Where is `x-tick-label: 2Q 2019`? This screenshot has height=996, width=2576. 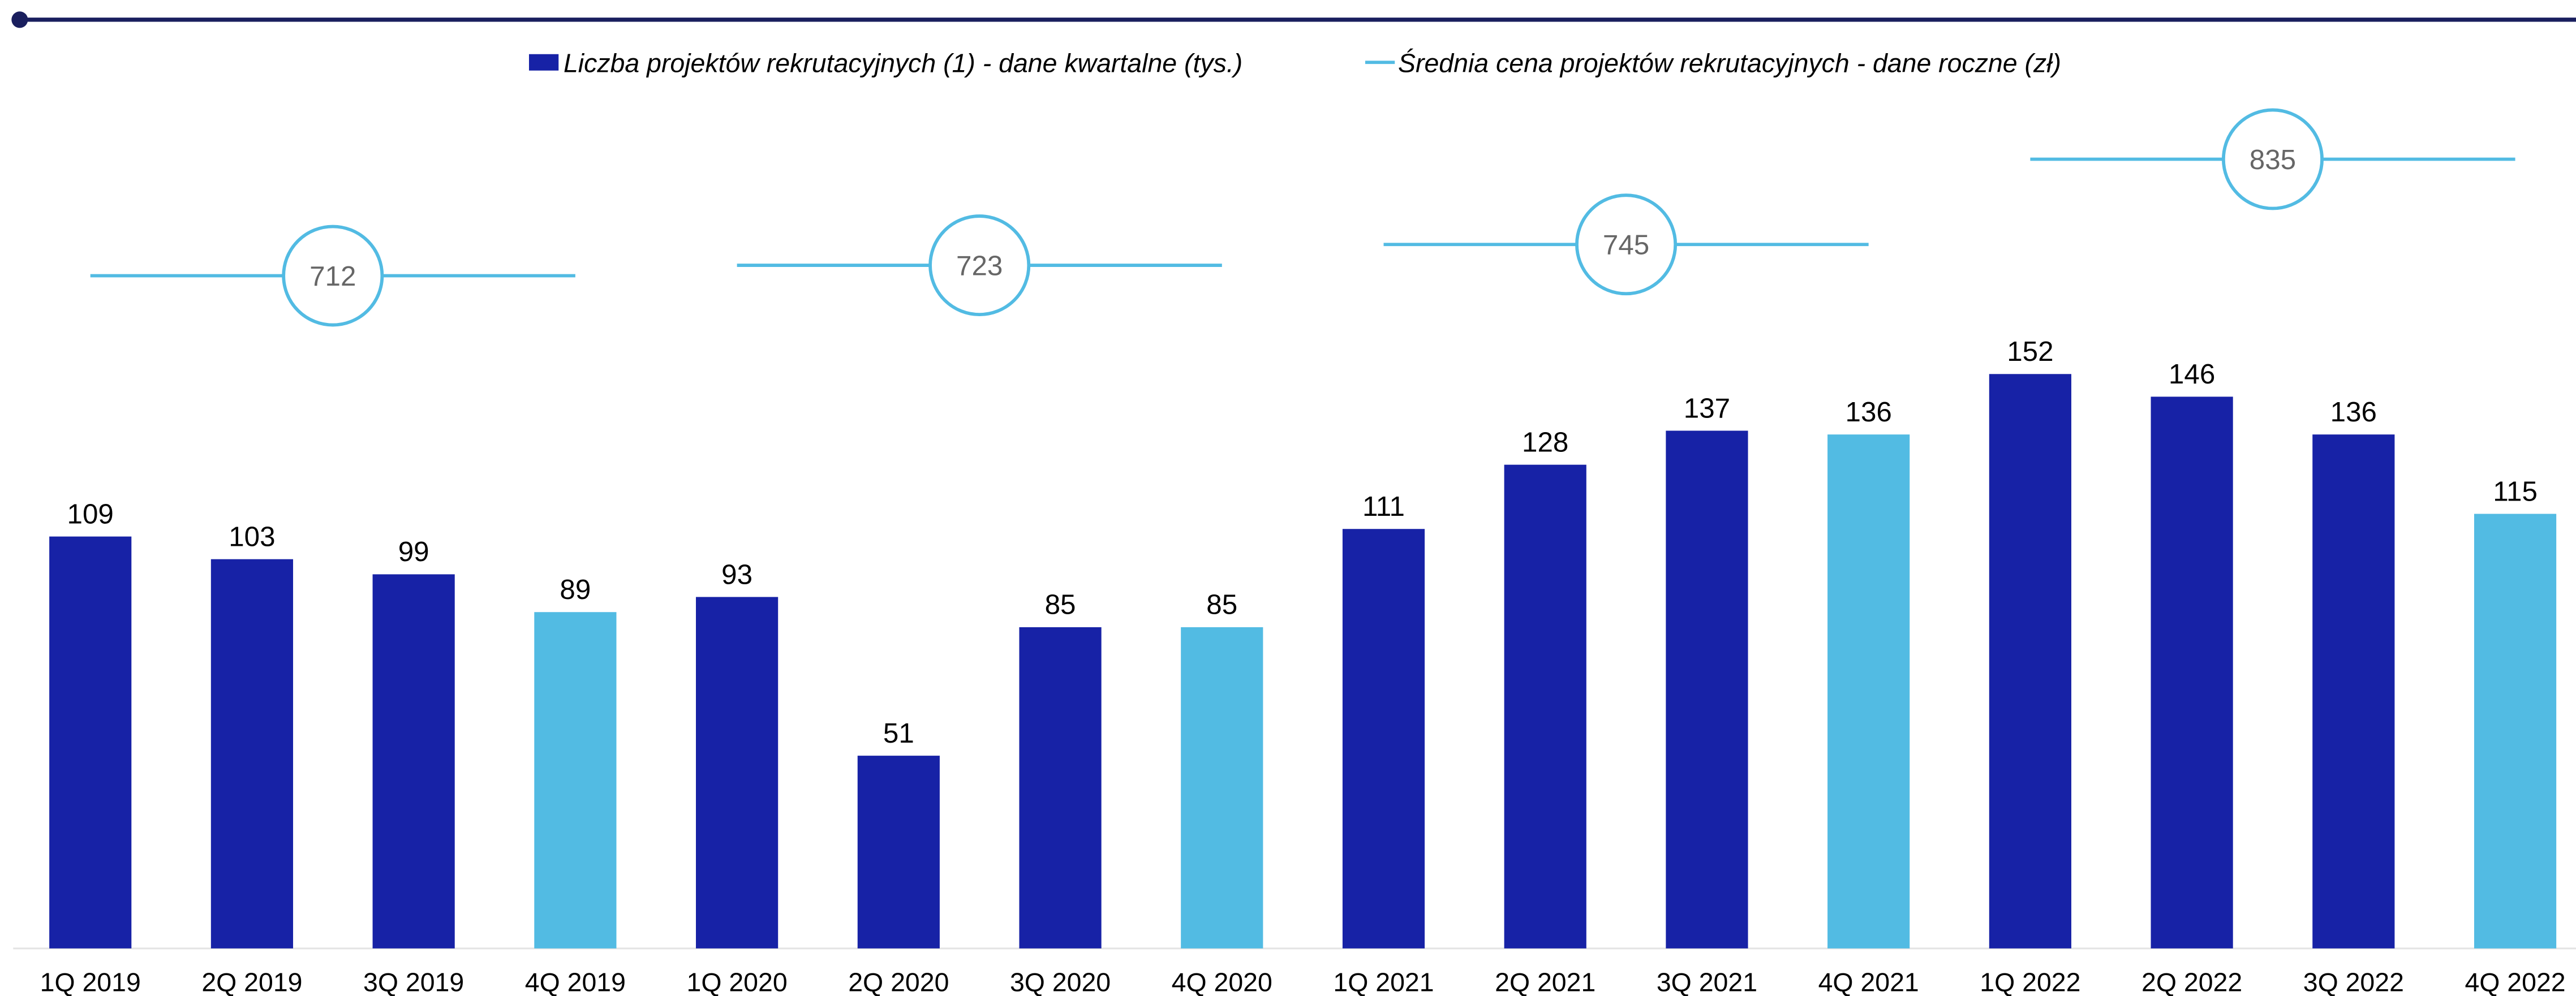
x-tick-label: 2Q 2019 is located at coordinates (252, 981).